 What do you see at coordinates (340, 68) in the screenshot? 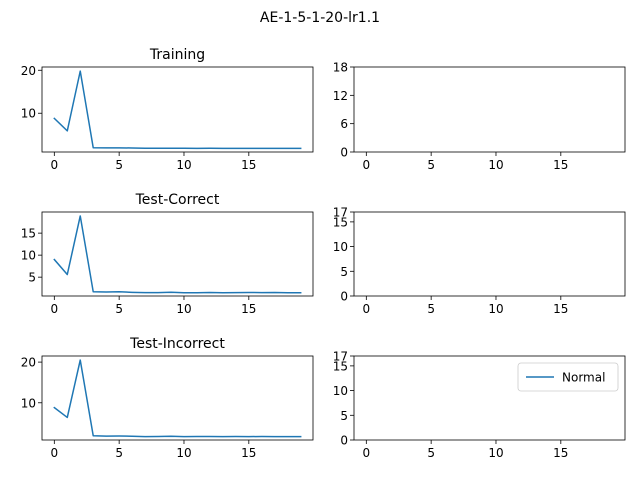
I see `y-tick-label: 18` at bounding box center [340, 68].